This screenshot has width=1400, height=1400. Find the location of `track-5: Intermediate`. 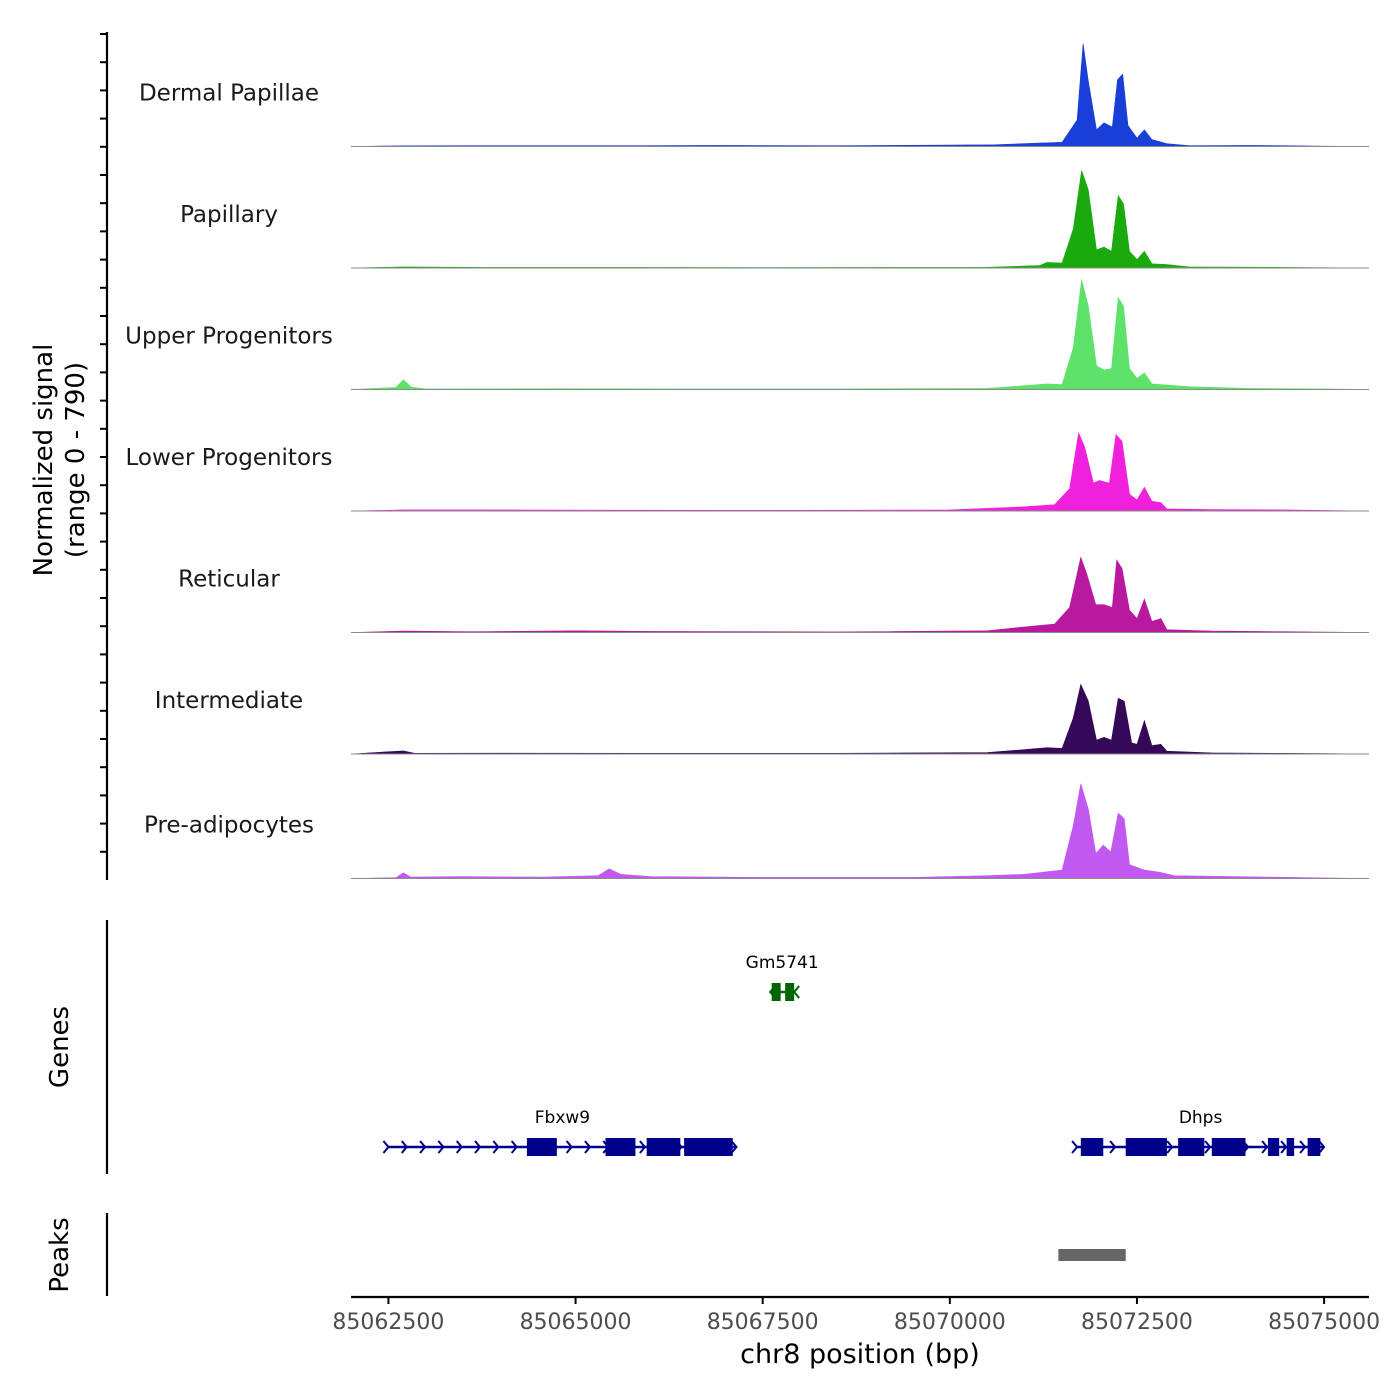

track-5: Intermediate is located at coordinates (762, 719).